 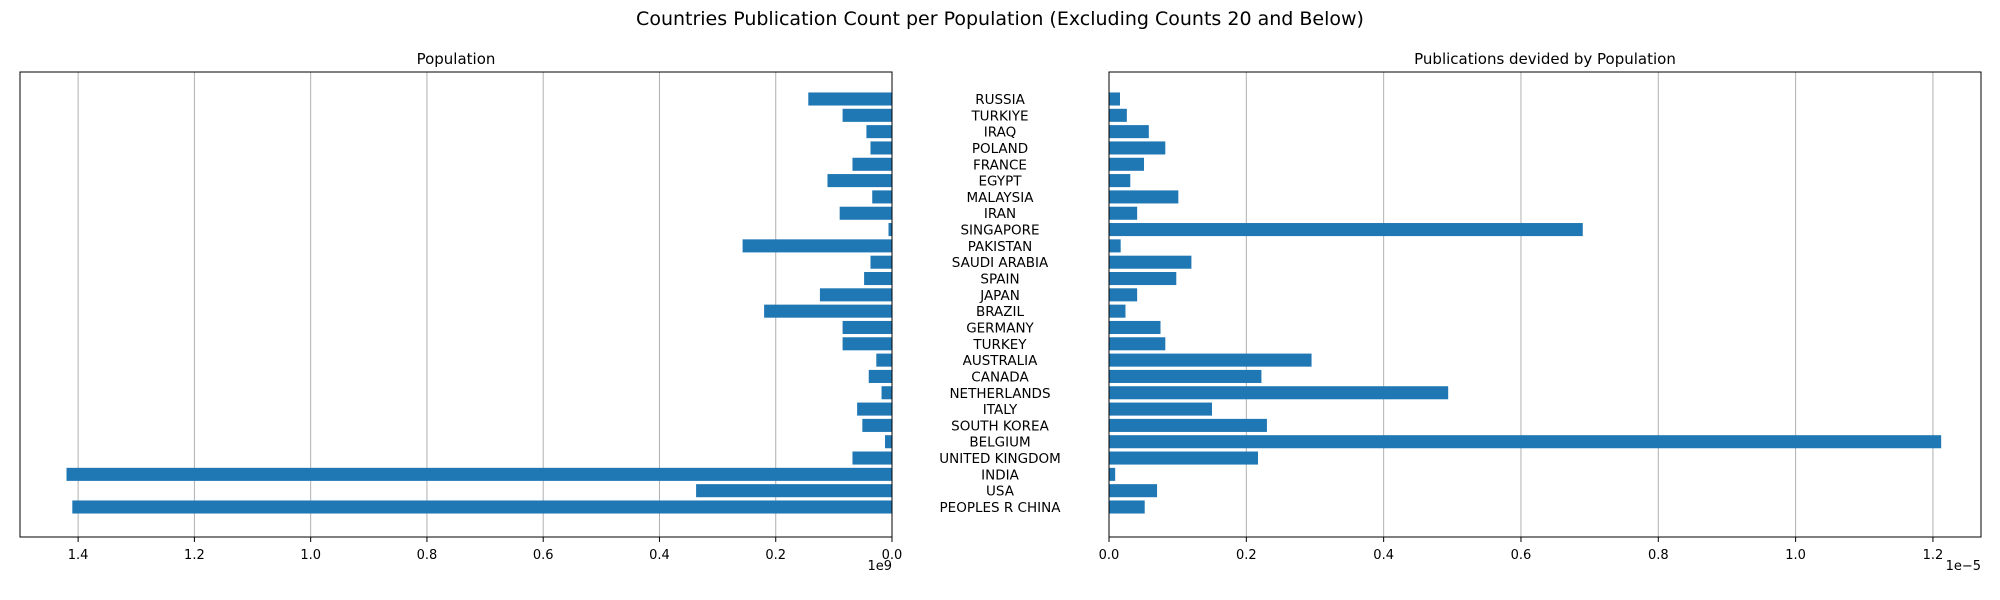 What do you see at coordinates (999, 296) in the screenshot?
I see `country-label-japan: JAPAN` at bounding box center [999, 296].